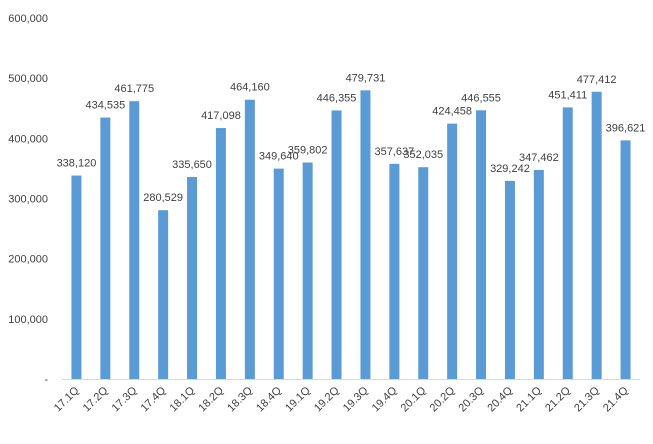 This screenshot has height=444, width=653. I want to click on x-tick-label: 17.1Q, so click(67, 399).